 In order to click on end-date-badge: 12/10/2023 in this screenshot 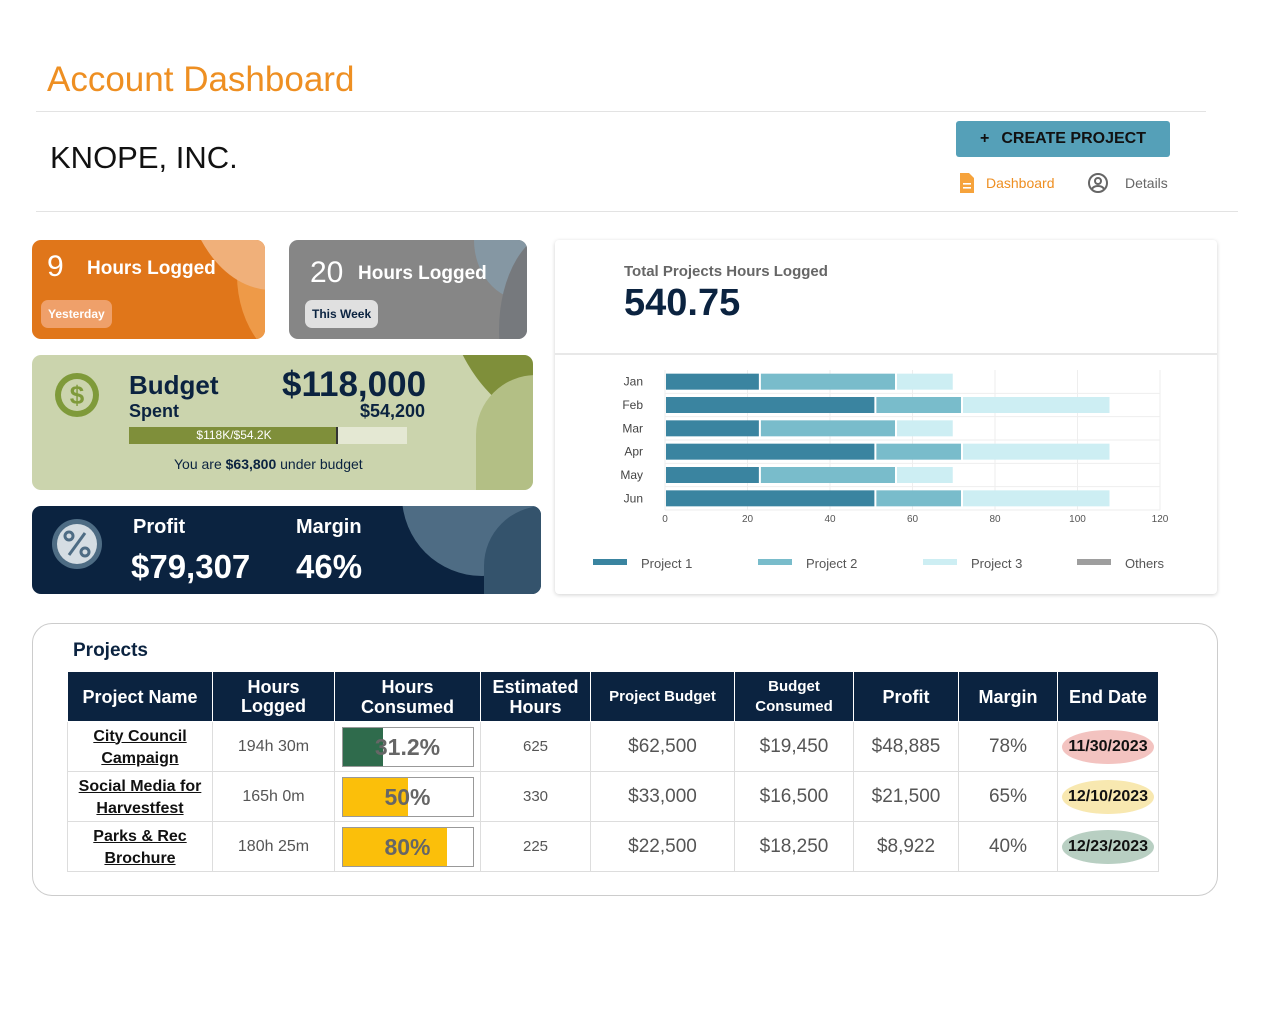, I will do `click(1108, 796)`.